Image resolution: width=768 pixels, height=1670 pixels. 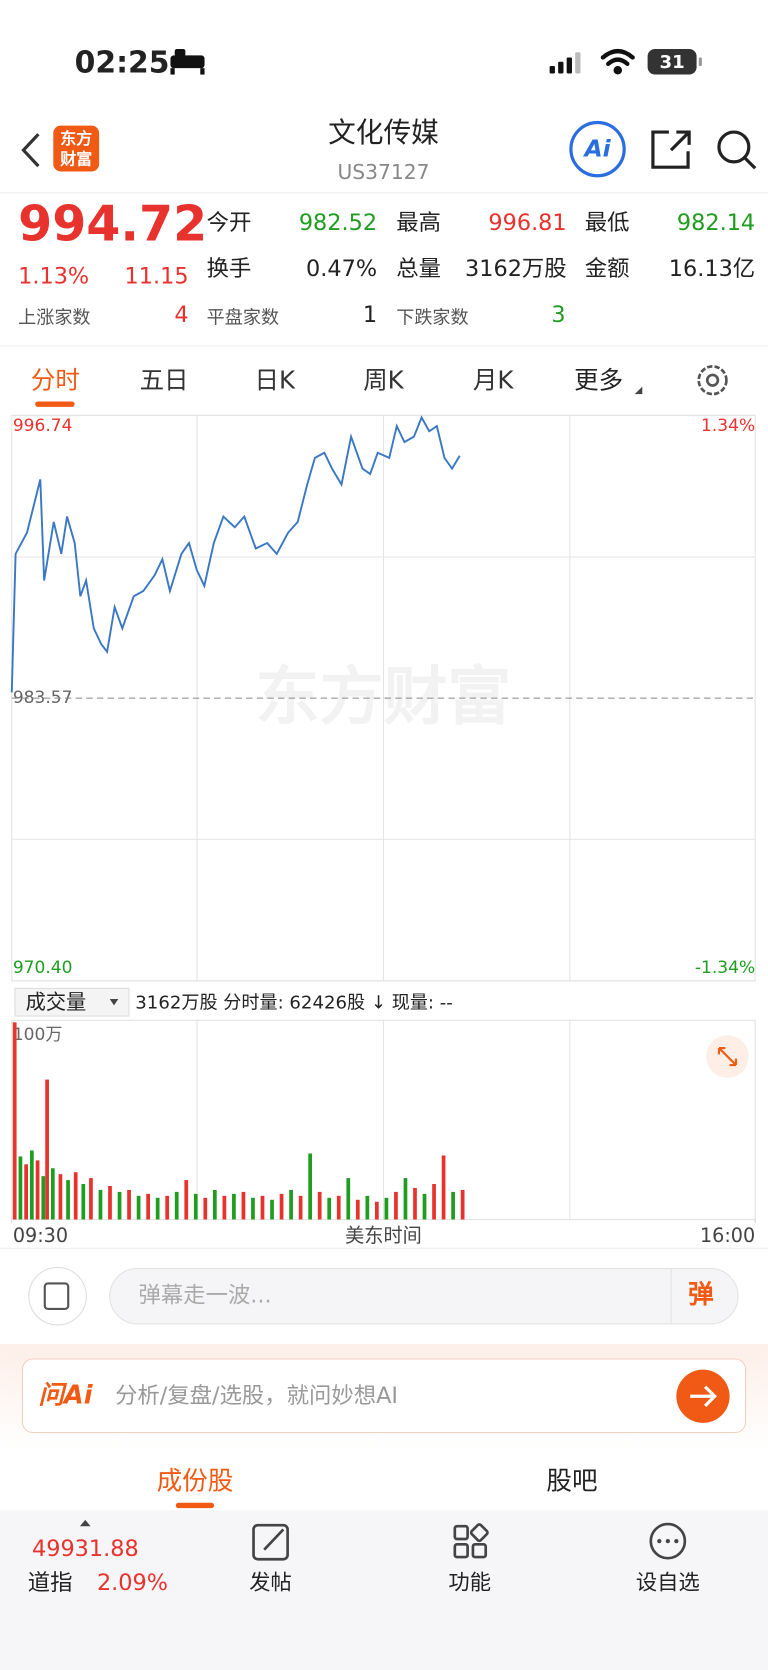 I want to click on tab: 日K, so click(x=275, y=379).